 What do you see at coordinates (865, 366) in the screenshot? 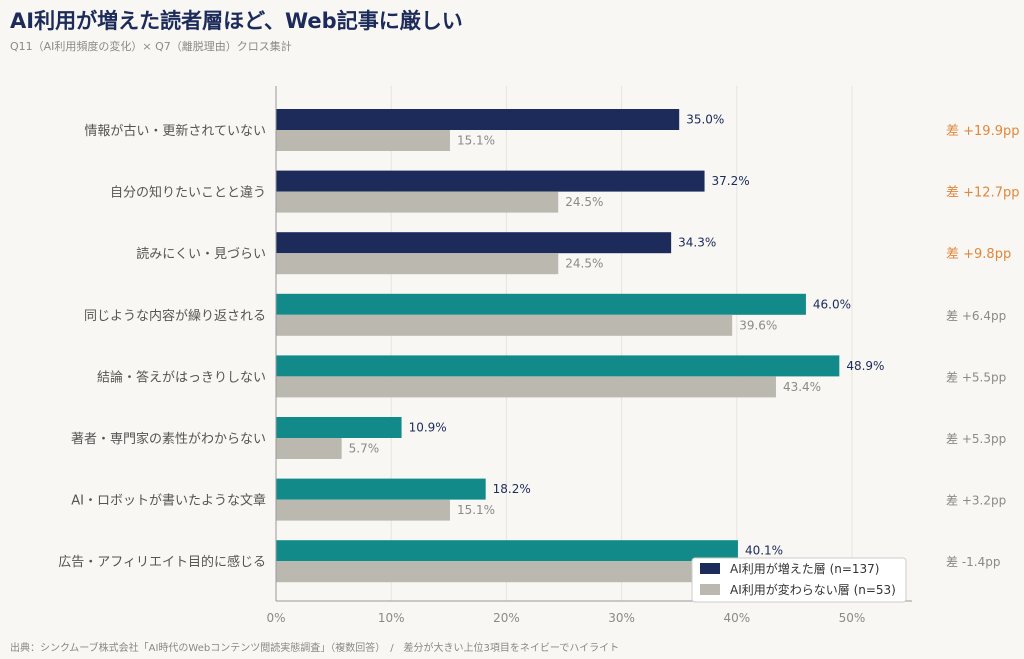
I see `value-label-ai-increased: 48.9%` at bounding box center [865, 366].